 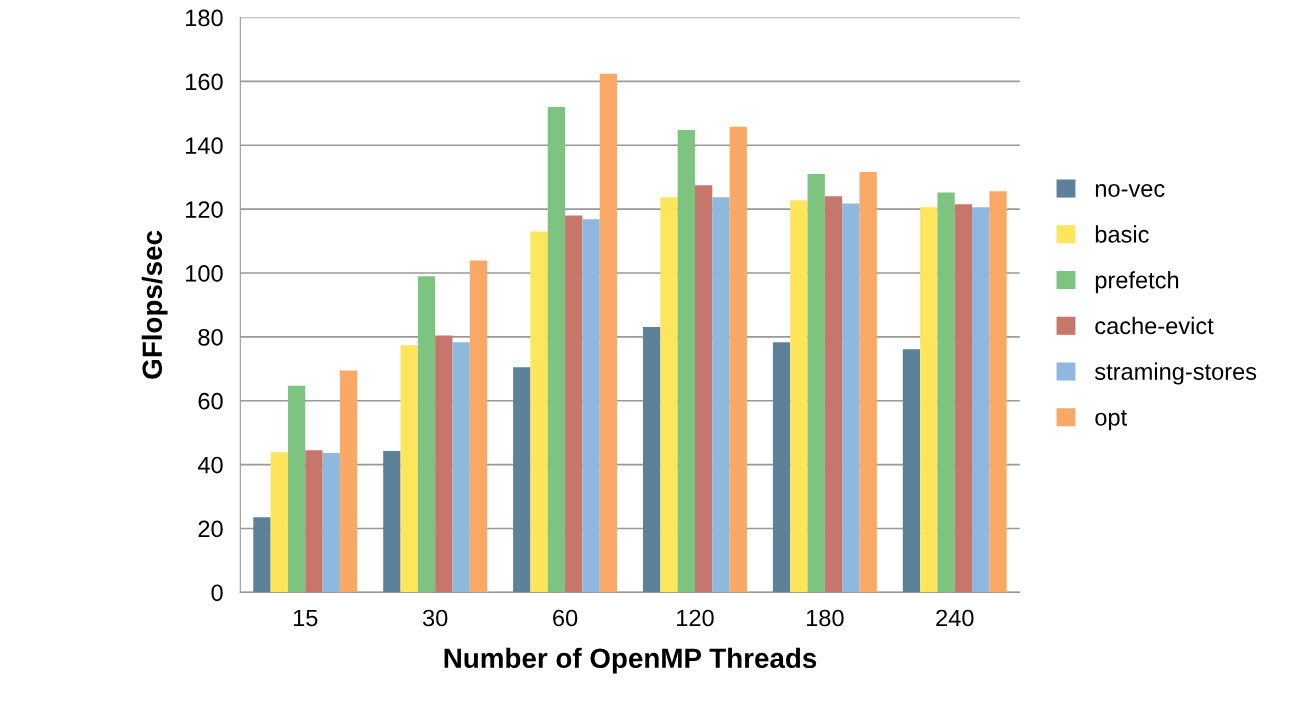 What do you see at coordinates (204, 209) in the screenshot?
I see `y-tick-label: 120` at bounding box center [204, 209].